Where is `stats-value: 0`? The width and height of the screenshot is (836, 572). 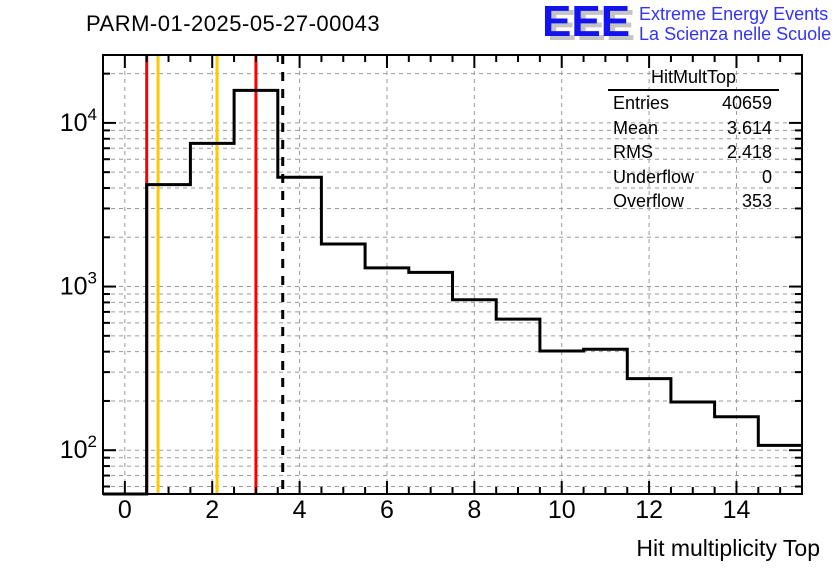 stats-value: 0 is located at coordinates (766, 176).